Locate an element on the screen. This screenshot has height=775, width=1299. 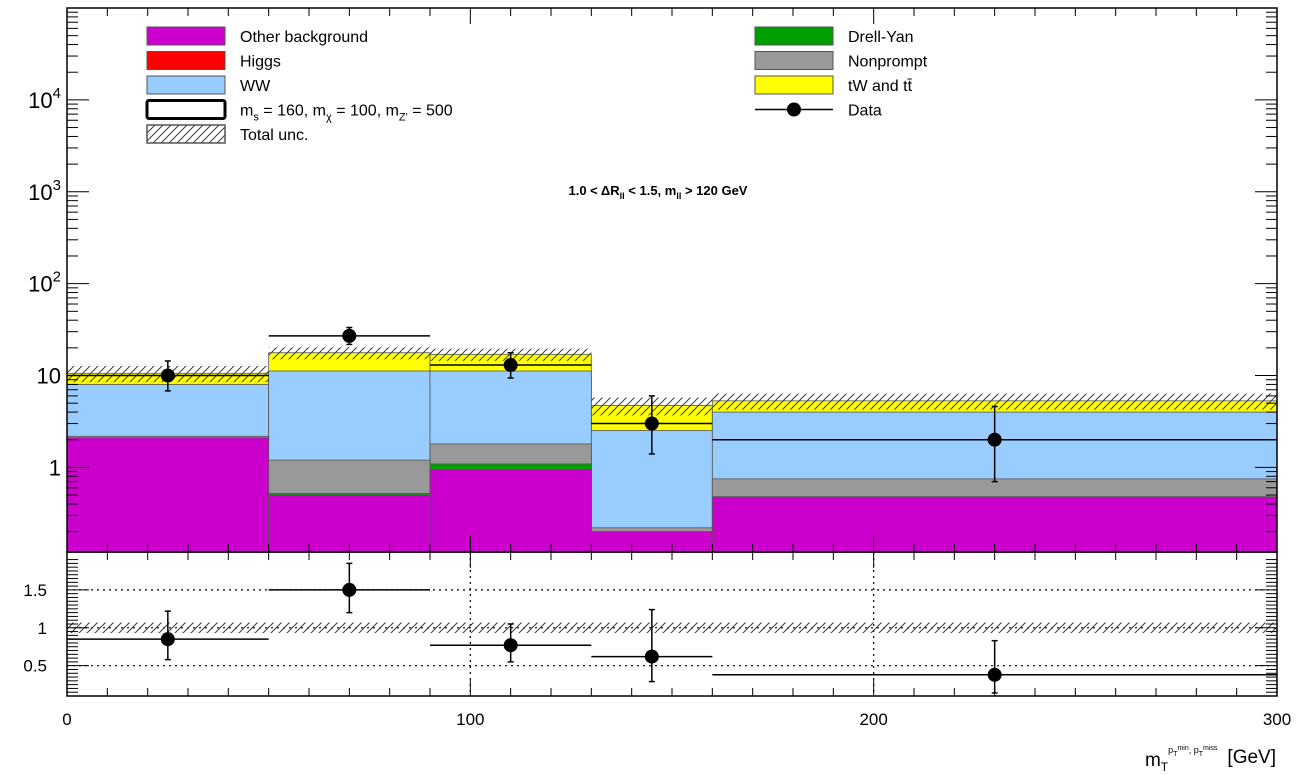
x-axis-label: mTpTmin, pTmiss [GeV] is located at coordinates (1210, 759).